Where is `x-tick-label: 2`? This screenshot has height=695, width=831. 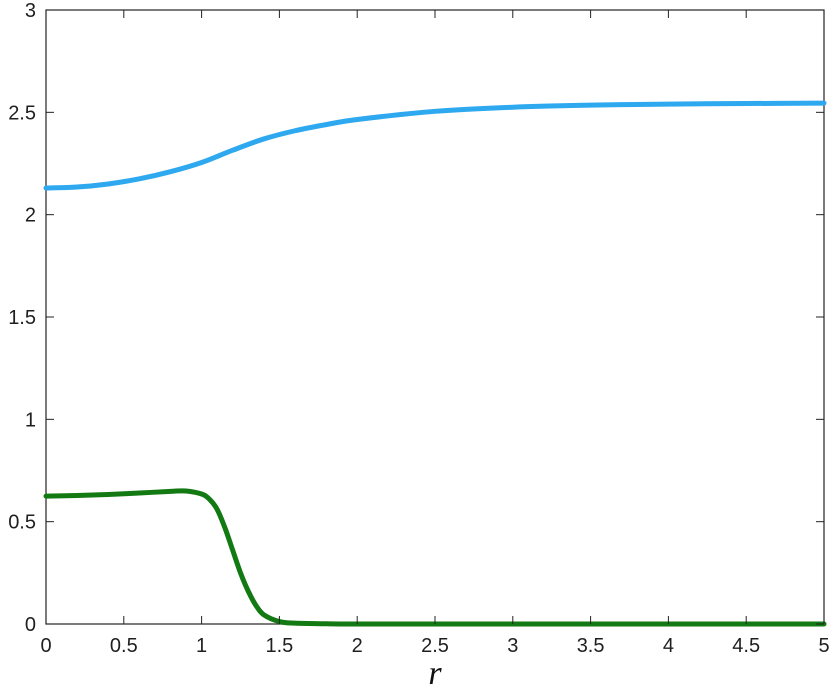 x-tick-label: 2 is located at coordinates (357, 646).